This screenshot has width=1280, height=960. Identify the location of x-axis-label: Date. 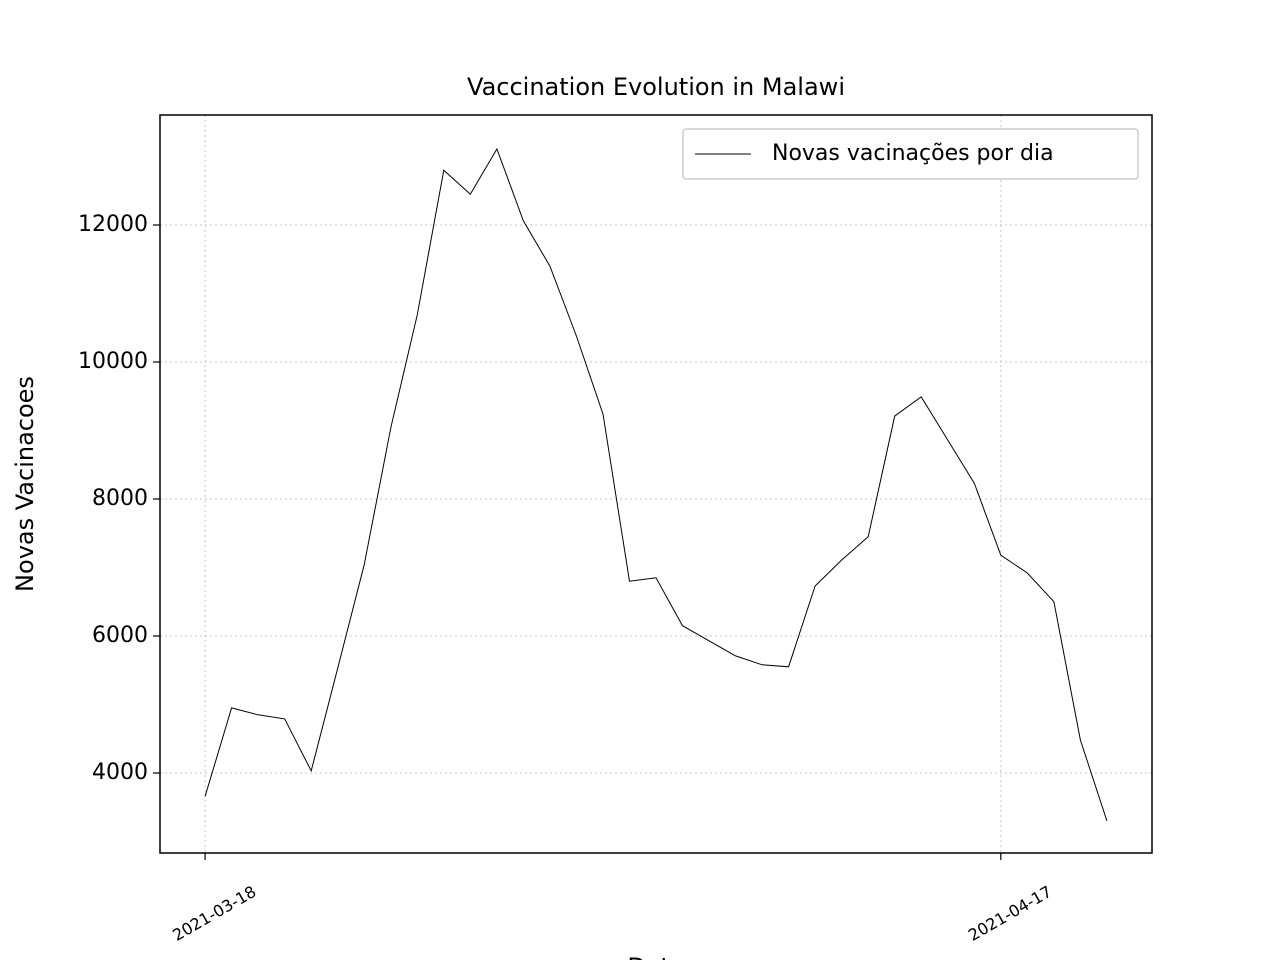
(655, 956).